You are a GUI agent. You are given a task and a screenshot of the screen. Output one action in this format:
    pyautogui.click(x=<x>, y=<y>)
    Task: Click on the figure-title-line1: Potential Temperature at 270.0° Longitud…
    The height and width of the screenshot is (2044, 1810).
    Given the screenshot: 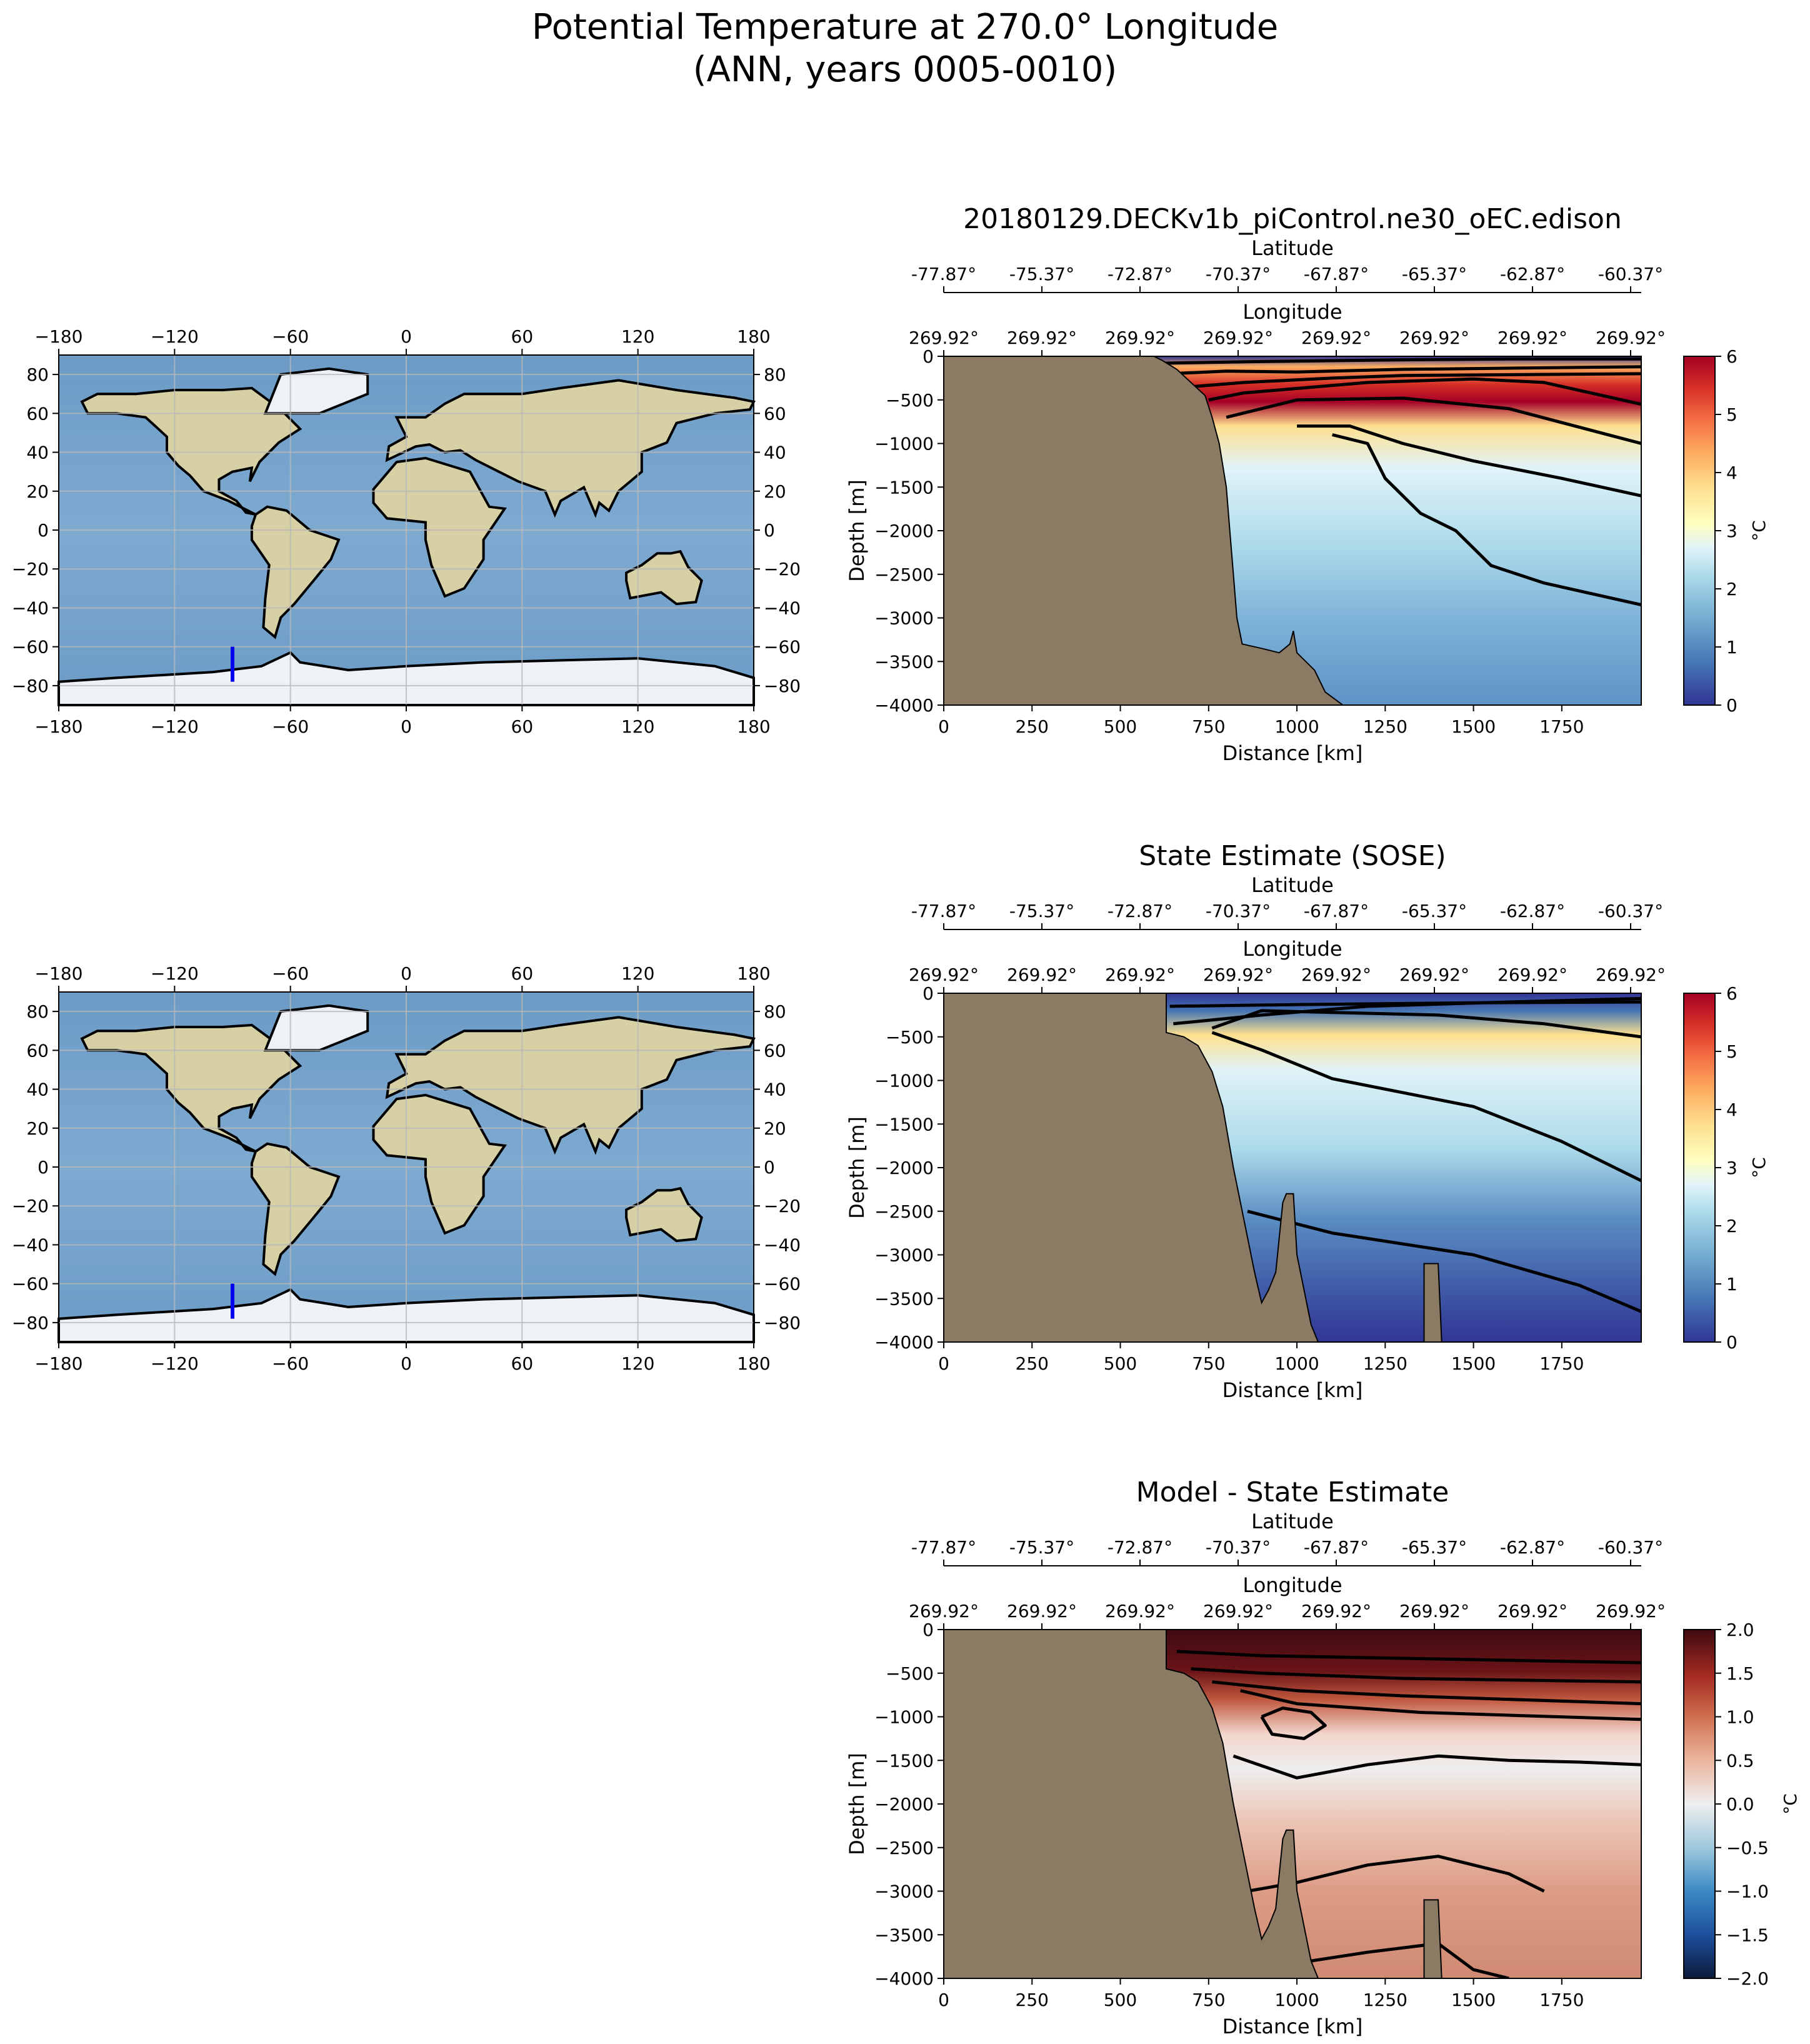 What is the action you would take?
    pyautogui.click(x=905, y=27)
    